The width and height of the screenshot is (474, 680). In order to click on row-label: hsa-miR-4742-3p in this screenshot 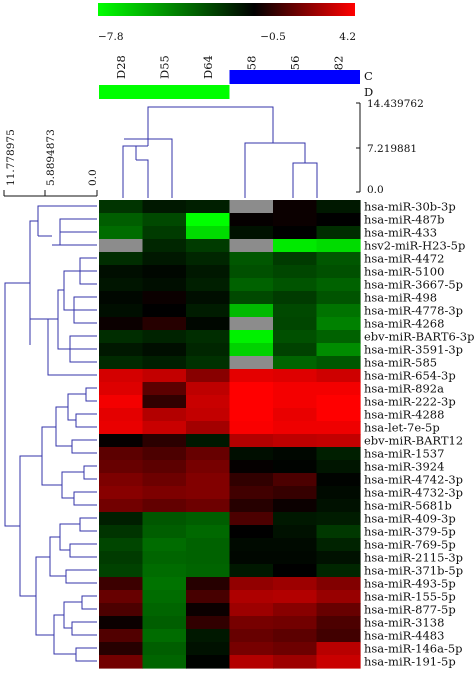, I will do `click(413, 480)`.